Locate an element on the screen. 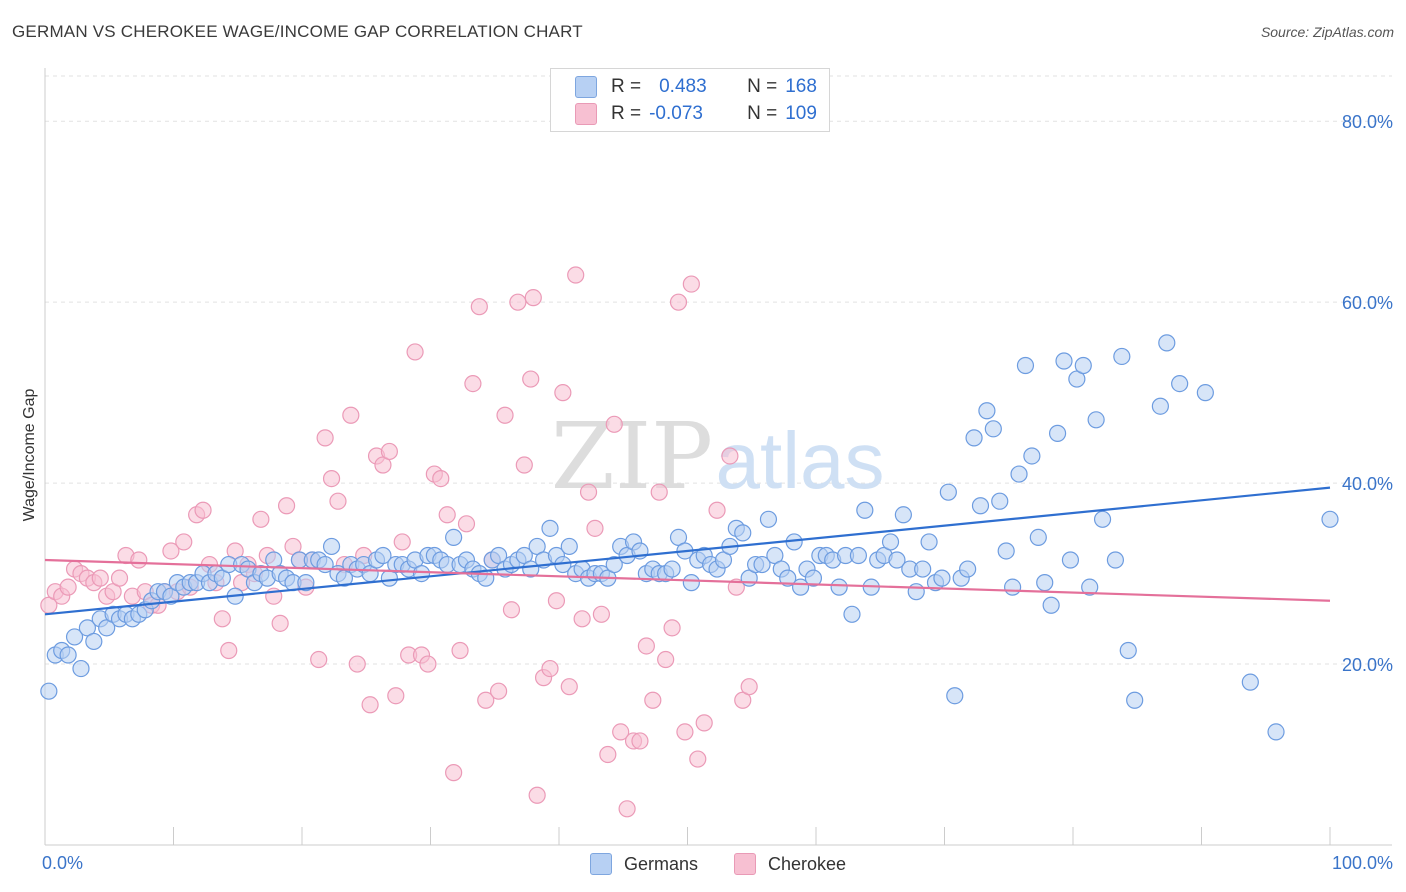 This screenshot has width=1406, height=892. germans-swatch is located at coordinates (601, 864).